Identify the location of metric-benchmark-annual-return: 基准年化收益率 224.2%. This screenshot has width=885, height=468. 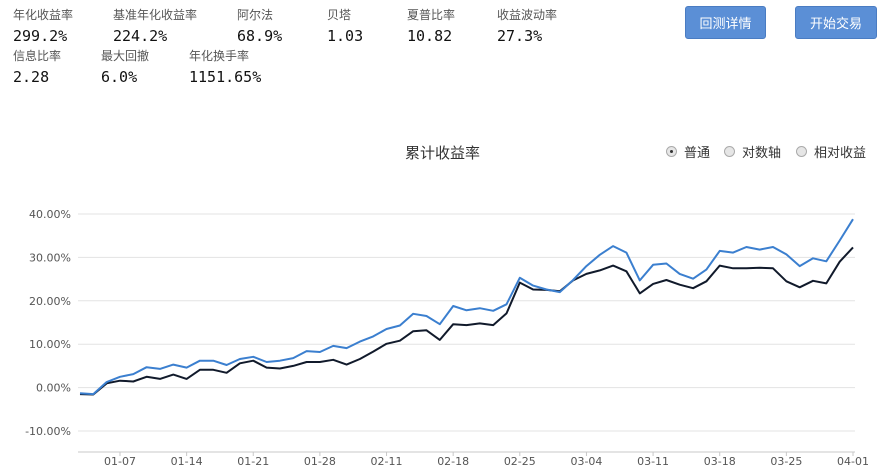
(155, 25).